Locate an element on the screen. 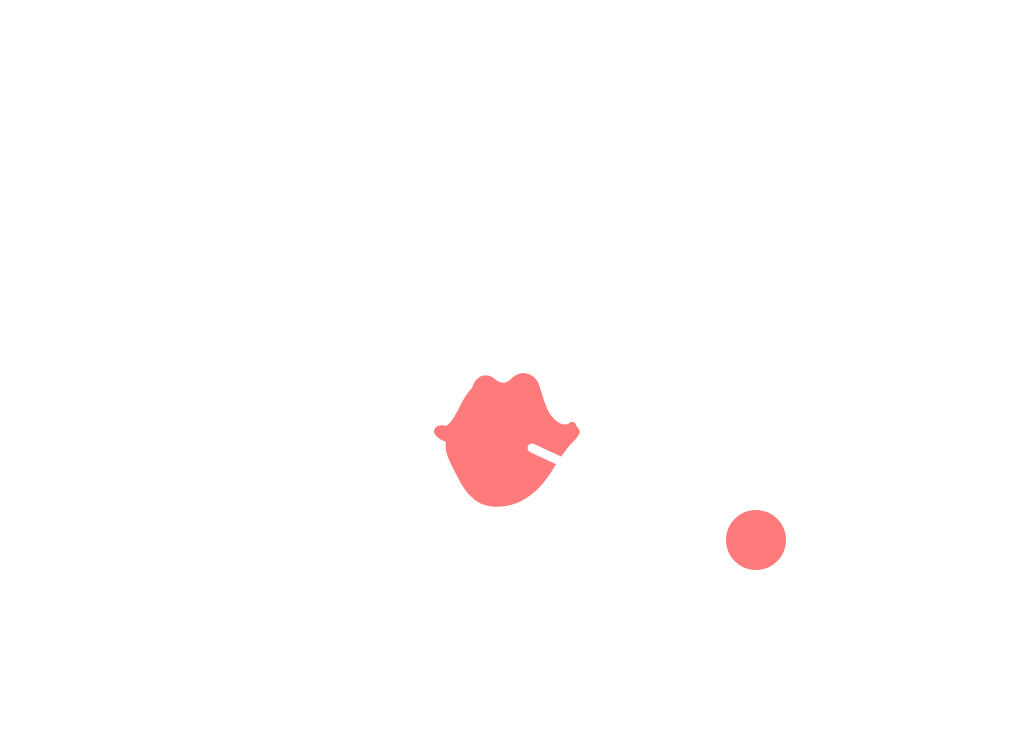 The width and height of the screenshot is (1024, 738). splat-body is located at coordinates (507, 440).